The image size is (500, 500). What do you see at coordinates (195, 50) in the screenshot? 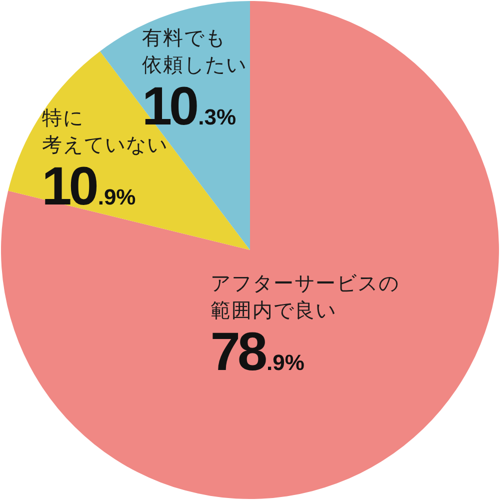
I see `slice-label: 有料でも依頼したい` at bounding box center [195, 50].